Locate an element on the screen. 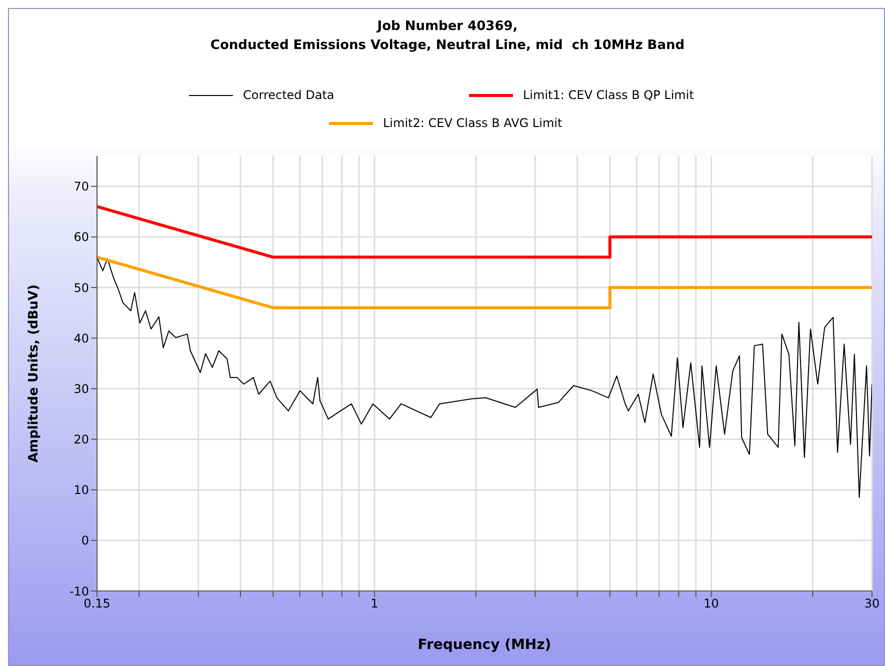 This screenshot has height=666, width=885. legend-label: Limit2: CEV Class B AVG Limit is located at coordinates (472, 123).